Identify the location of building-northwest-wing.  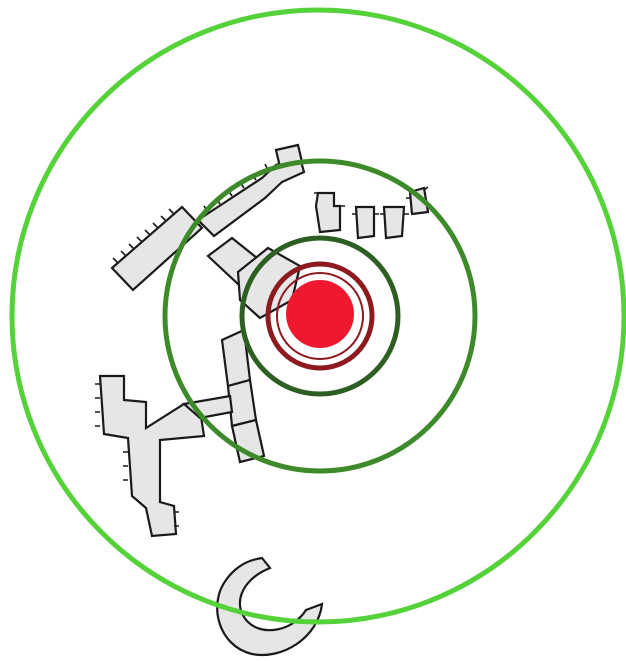
(157, 248).